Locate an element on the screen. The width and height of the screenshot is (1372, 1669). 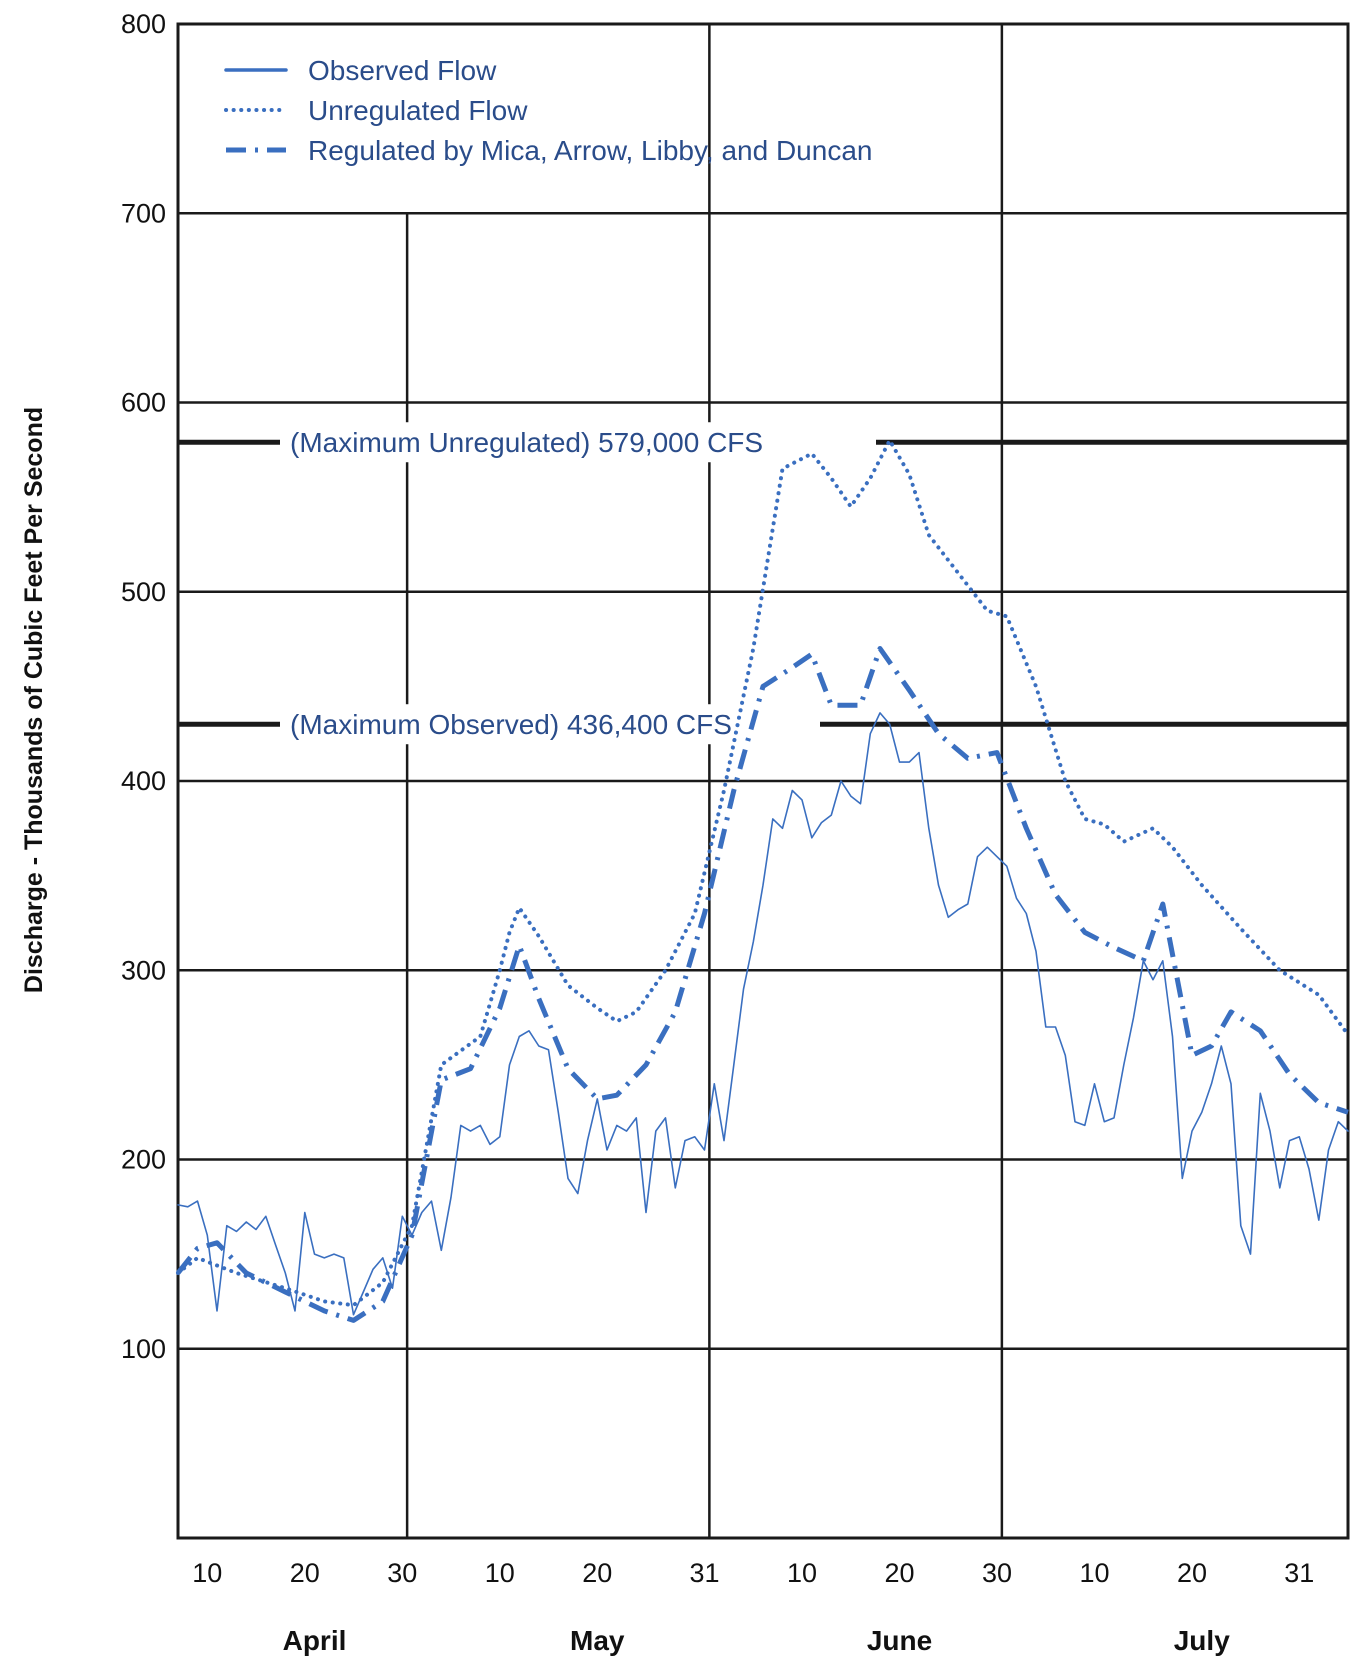
reference-label: (Maximum Unregulated) 579,000 CFS is located at coordinates (526, 442).